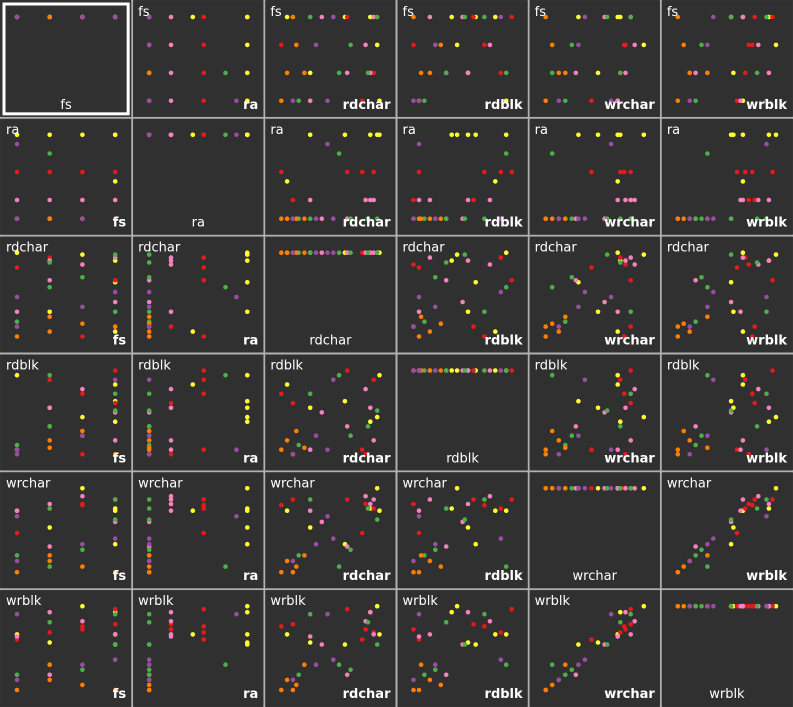 Image resolution: width=793 pixels, height=707 pixels. I want to click on plot-cell-wrchar-rdblk: wrchar rdblk, so click(462, 530).